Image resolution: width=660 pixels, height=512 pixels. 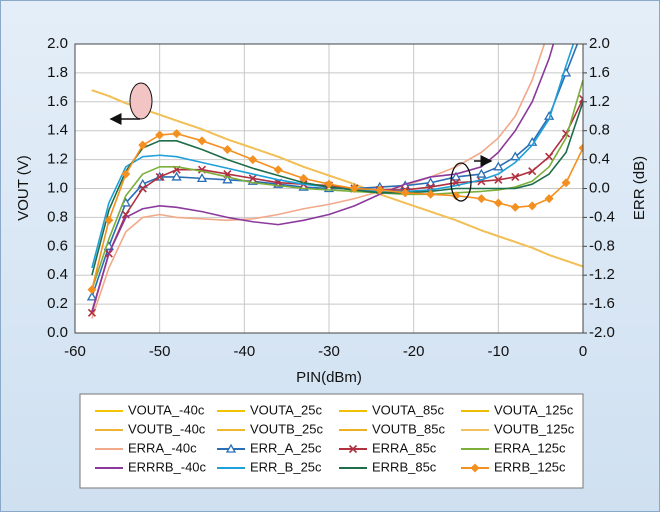 I want to click on y2-axis-label: ERR (dB), so click(x=639, y=188).